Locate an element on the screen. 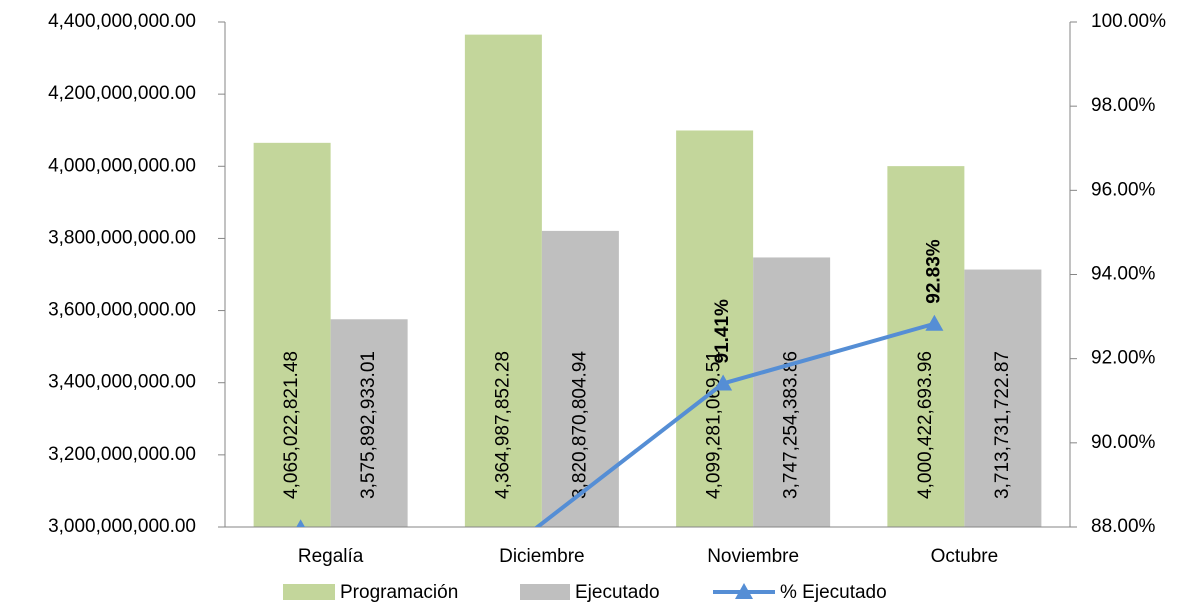 The image size is (1188, 605). bar-value-label: 3,713,731,722.87 is located at coordinates (1002, 425).